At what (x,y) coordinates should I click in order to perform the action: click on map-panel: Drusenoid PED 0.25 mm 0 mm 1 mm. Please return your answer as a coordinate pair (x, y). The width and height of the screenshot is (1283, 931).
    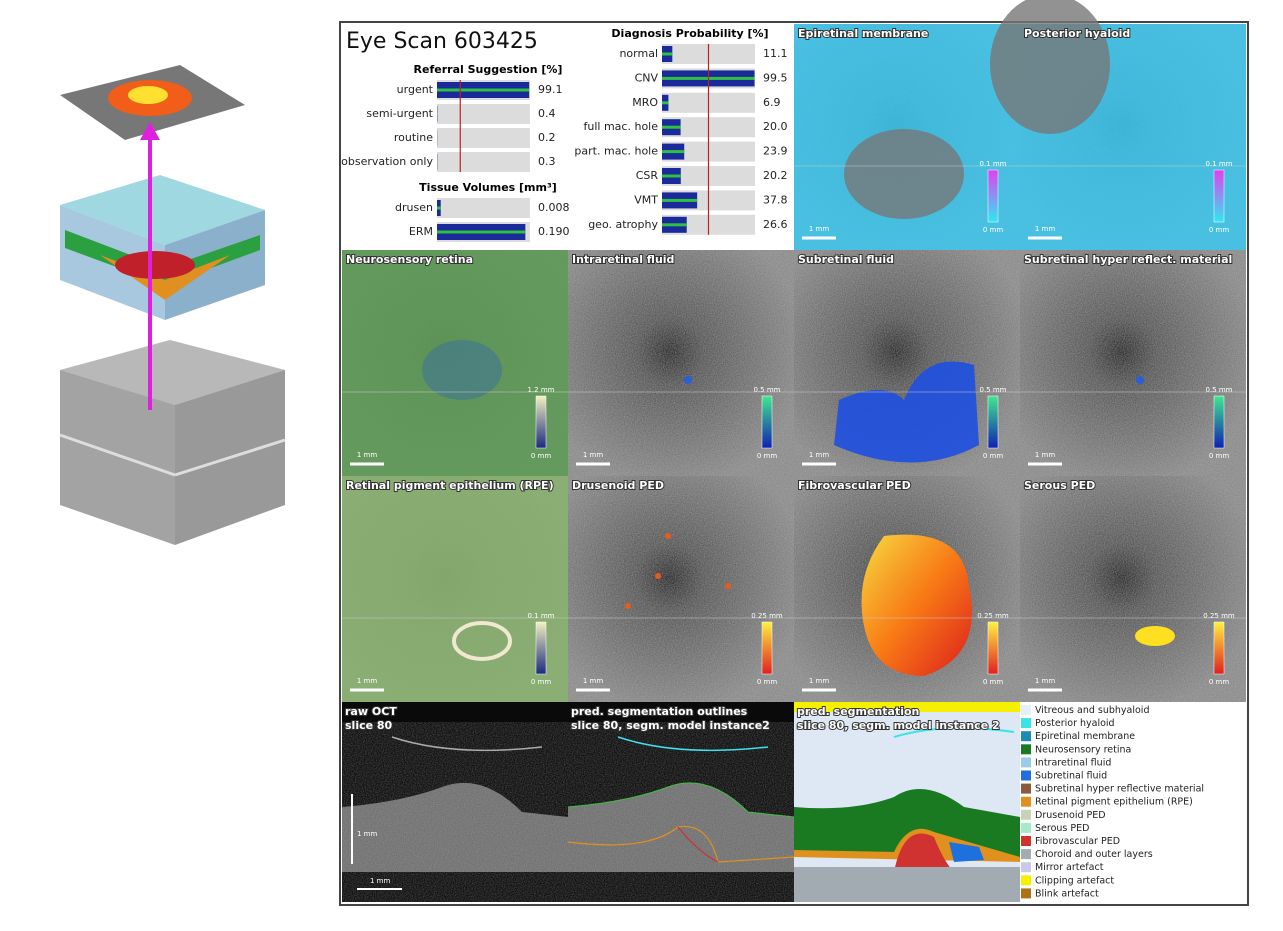
    Looking at the image, I should click on (681, 589).